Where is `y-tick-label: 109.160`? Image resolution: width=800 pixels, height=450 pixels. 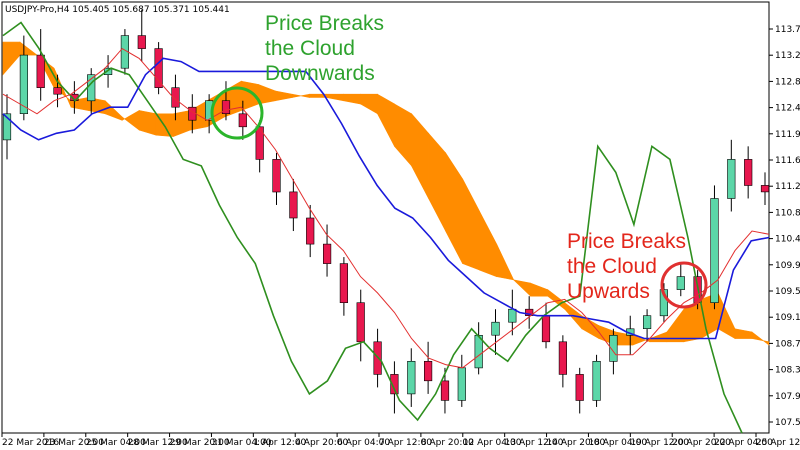
y-tick-label: 109.160 is located at coordinates (787, 318).